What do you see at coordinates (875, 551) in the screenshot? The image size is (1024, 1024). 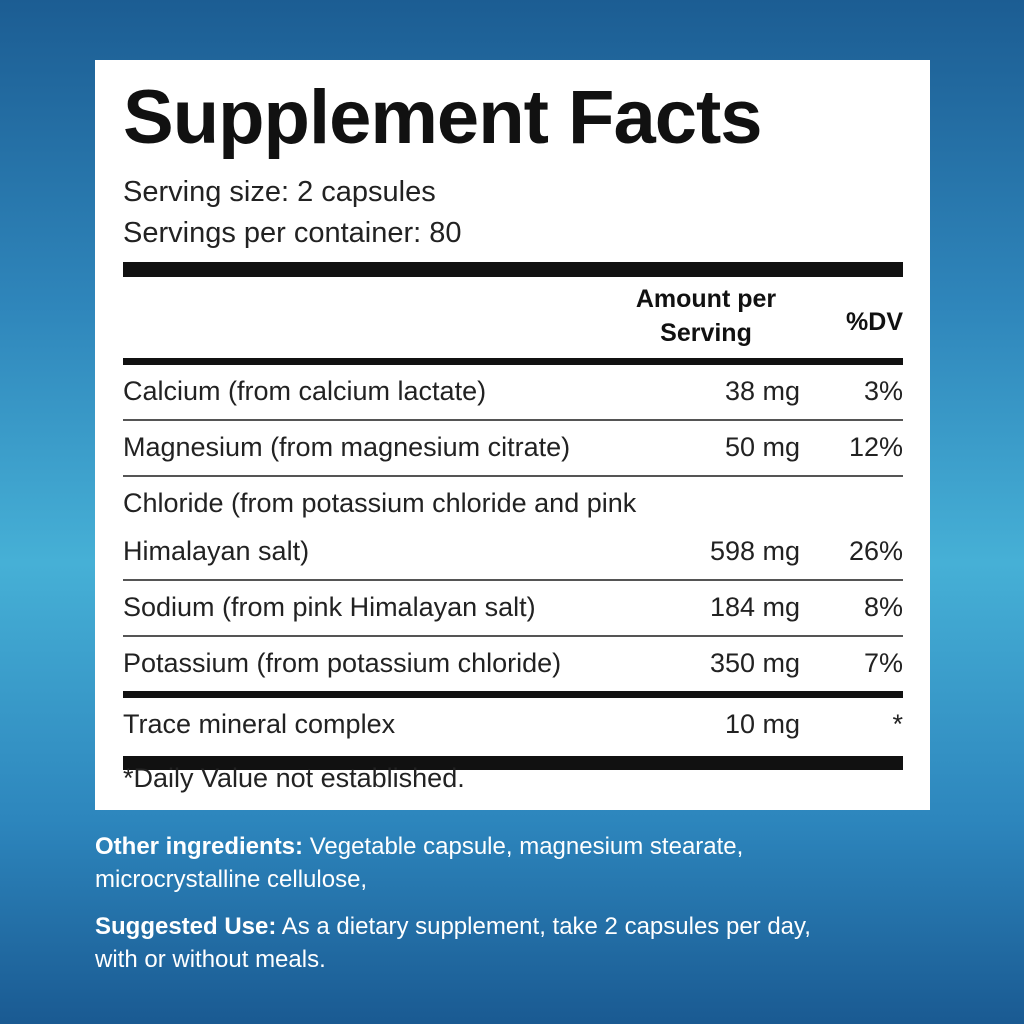 I see `daily-value: 26%` at bounding box center [875, 551].